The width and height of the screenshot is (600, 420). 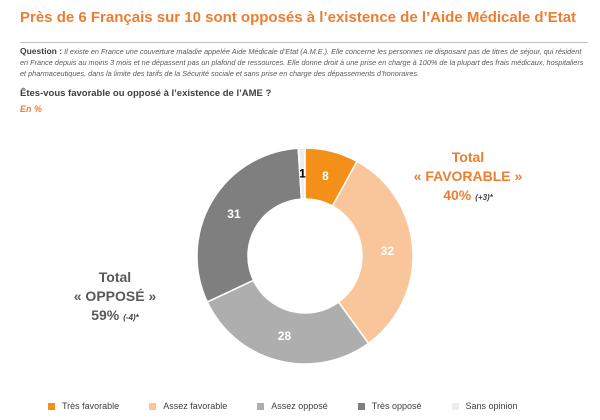 I want to click on legend-item-2: Assez opposé, so click(x=292, y=406).